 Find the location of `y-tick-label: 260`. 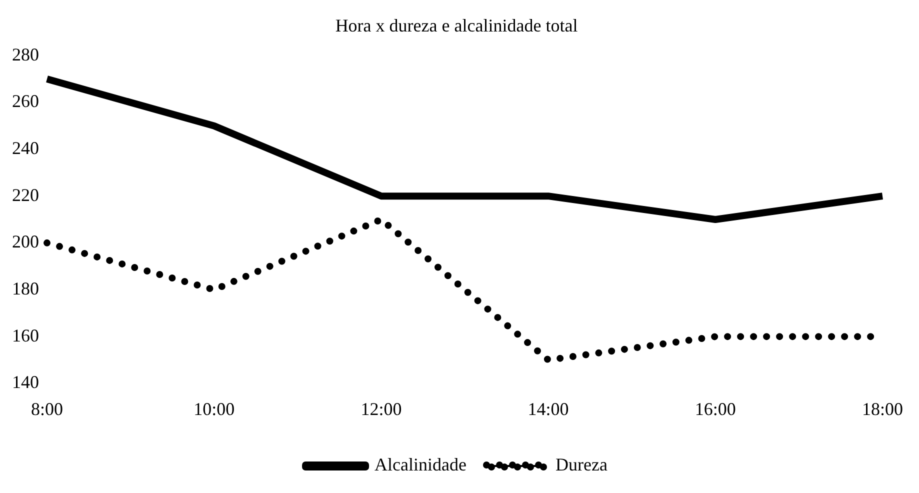

y-tick-label: 260 is located at coordinates (25, 101).